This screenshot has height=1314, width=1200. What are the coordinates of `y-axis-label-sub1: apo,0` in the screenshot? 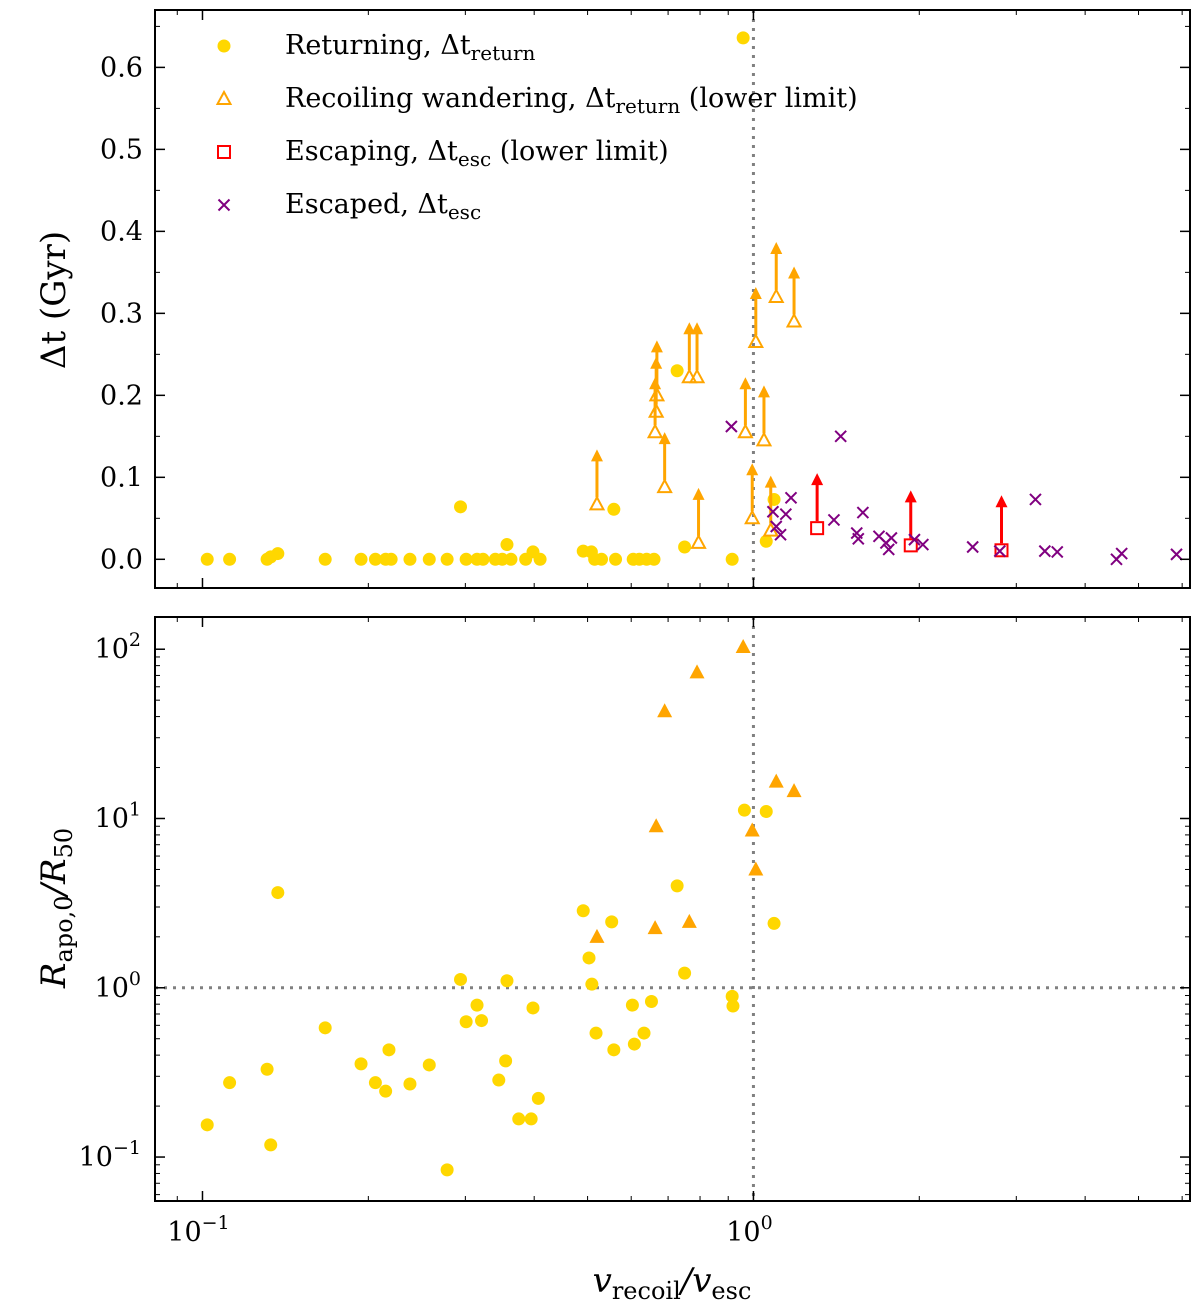 It's located at (64, 928).